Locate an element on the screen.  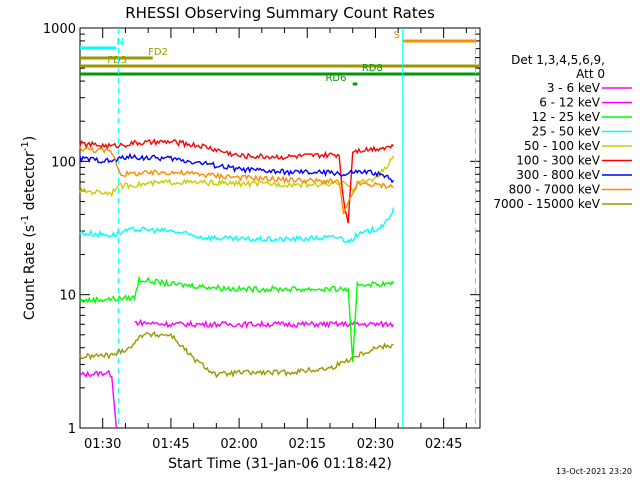
flag-label-s: S is located at coordinates (397, 35).